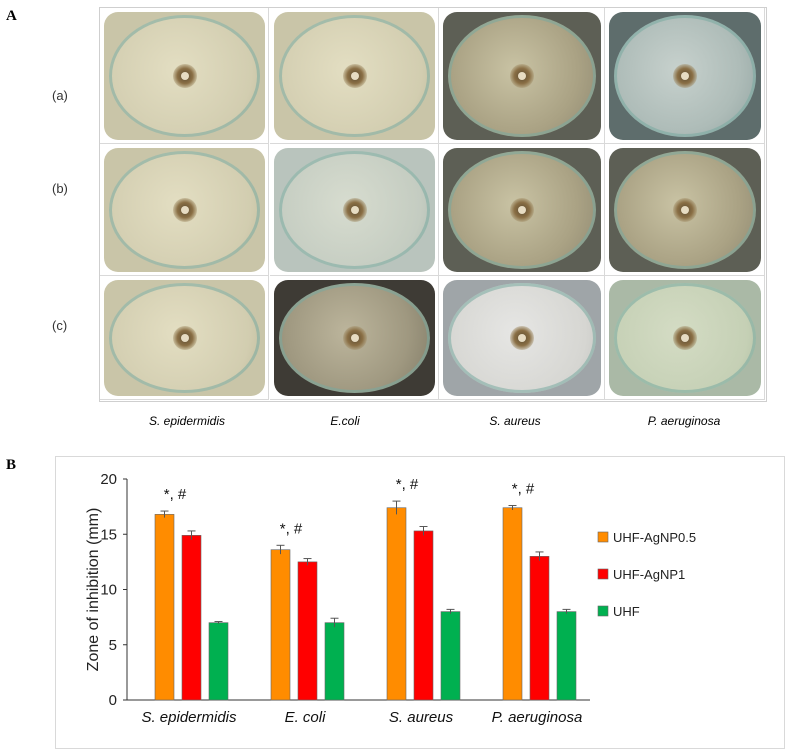 This screenshot has height=754, width=789. What do you see at coordinates (11, 465) in the screenshot?
I see `panel-b-label: B` at bounding box center [11, 465].